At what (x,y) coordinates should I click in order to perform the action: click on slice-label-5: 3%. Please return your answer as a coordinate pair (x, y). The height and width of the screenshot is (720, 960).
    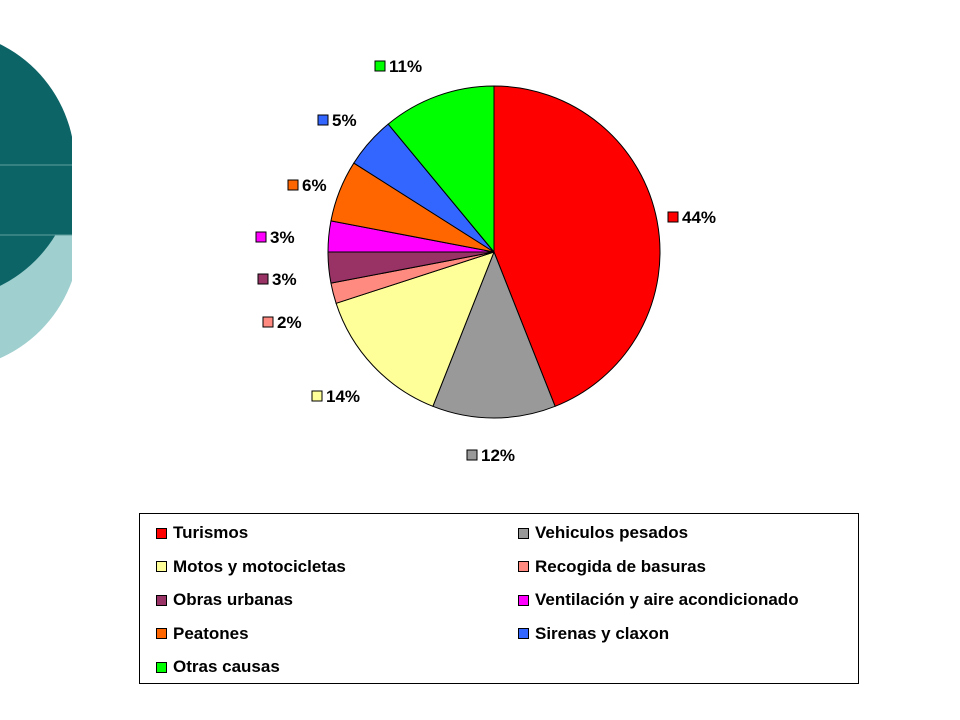
    Looking at the image, I should click on (277, 279).